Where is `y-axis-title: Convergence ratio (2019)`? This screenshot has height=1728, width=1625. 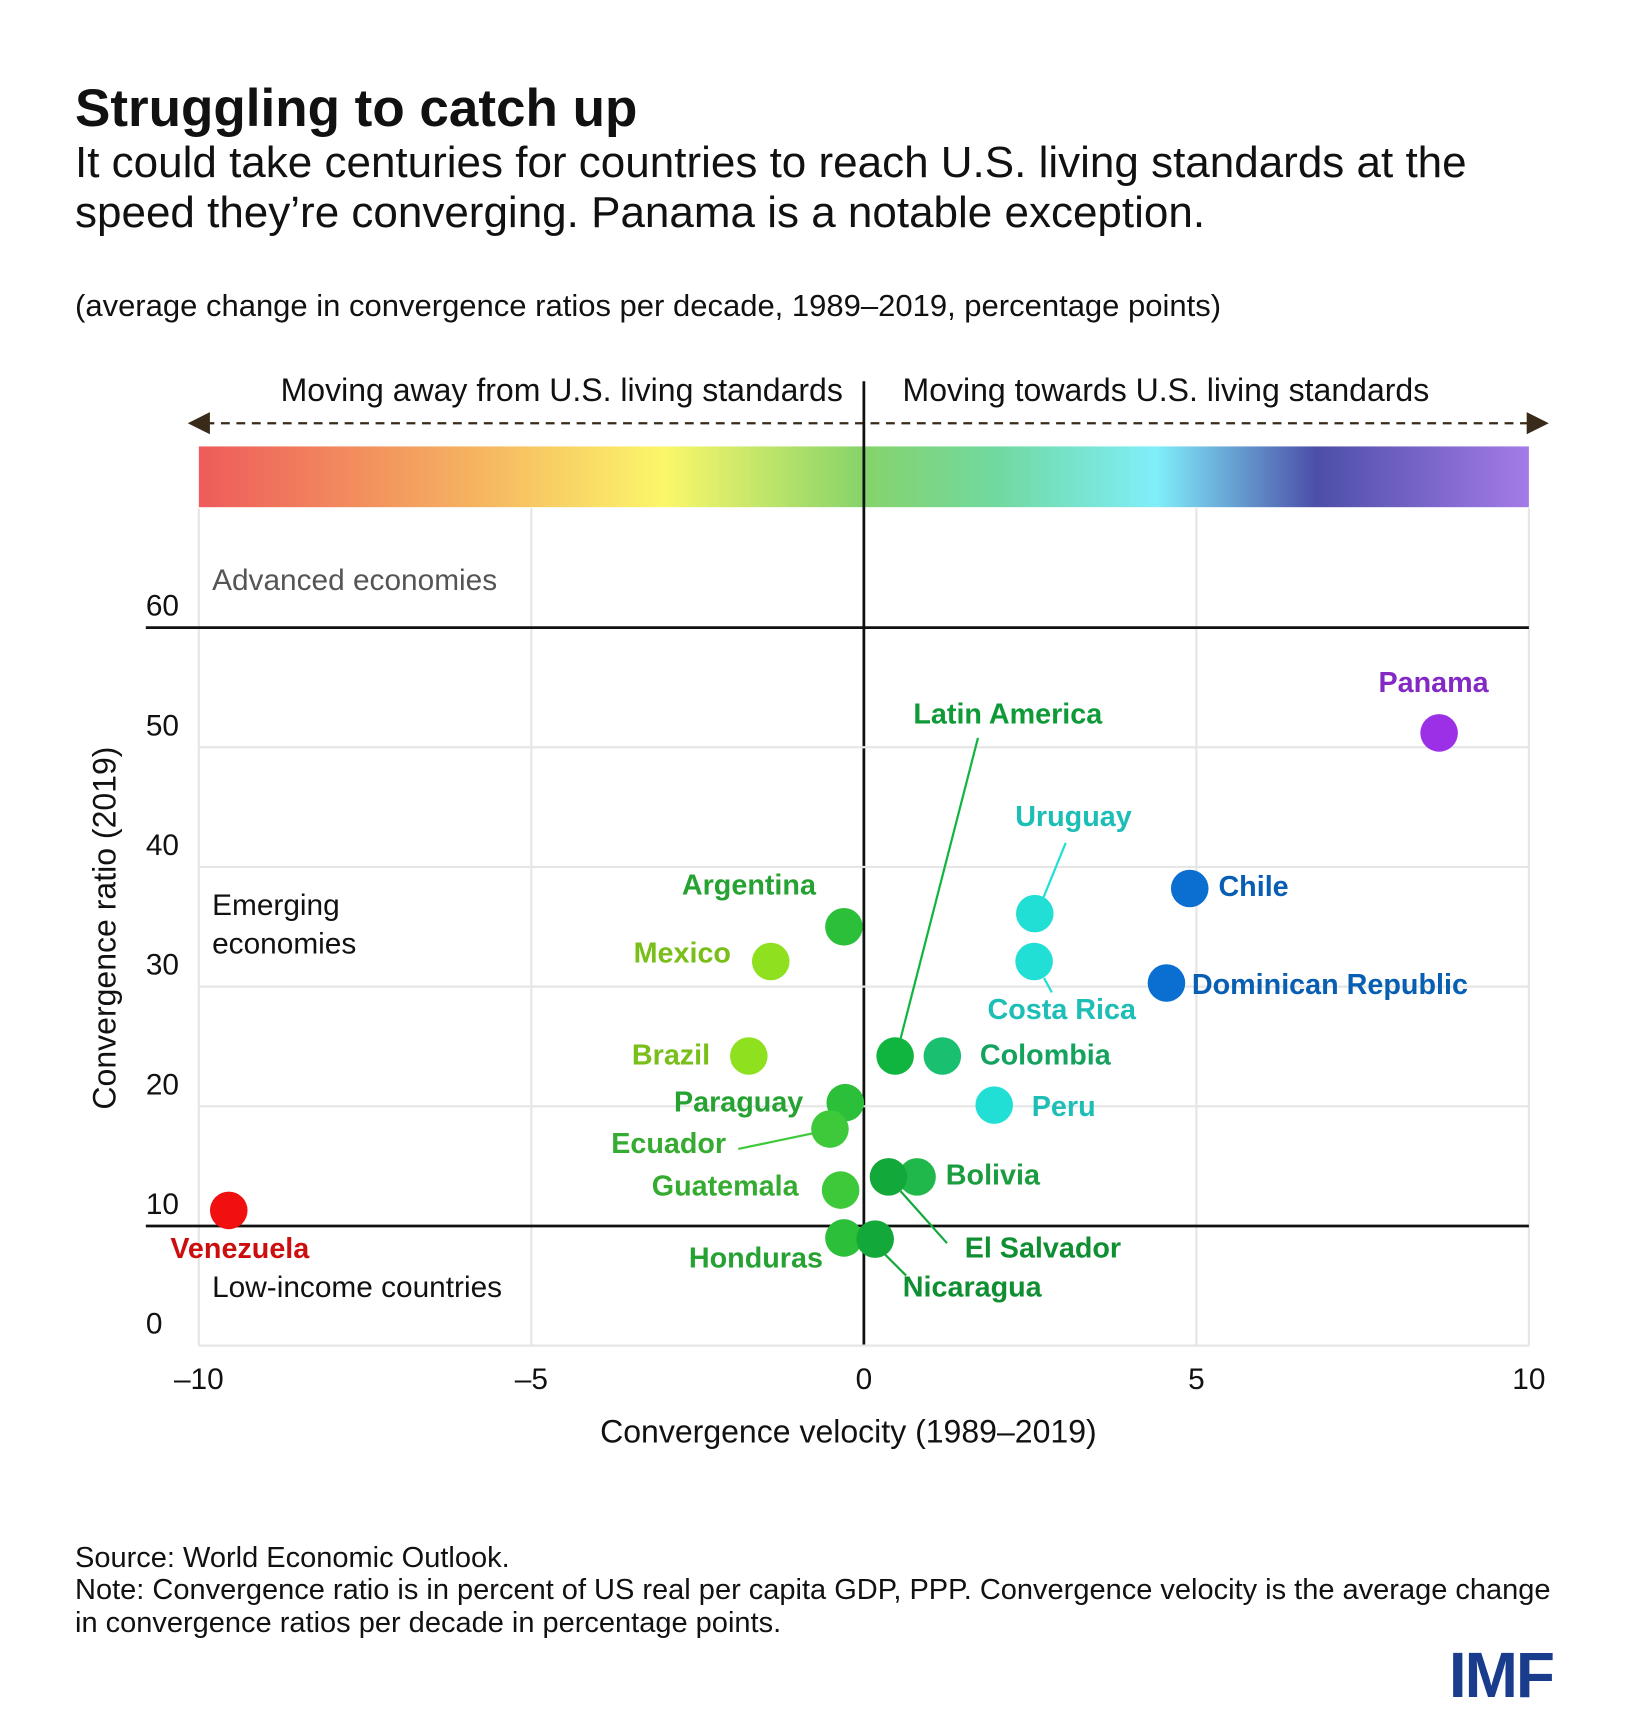 y-axis-title: Convergence ratio (2019) is located at coordinates (105, 928).